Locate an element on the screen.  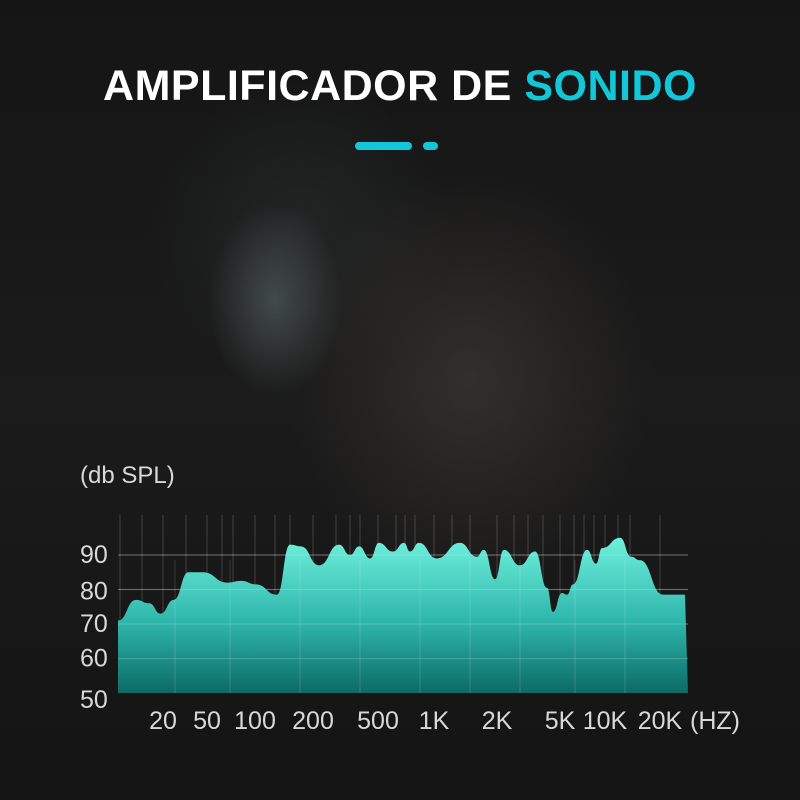
x-tick-label: 1K is located at coordinates (434, 721).